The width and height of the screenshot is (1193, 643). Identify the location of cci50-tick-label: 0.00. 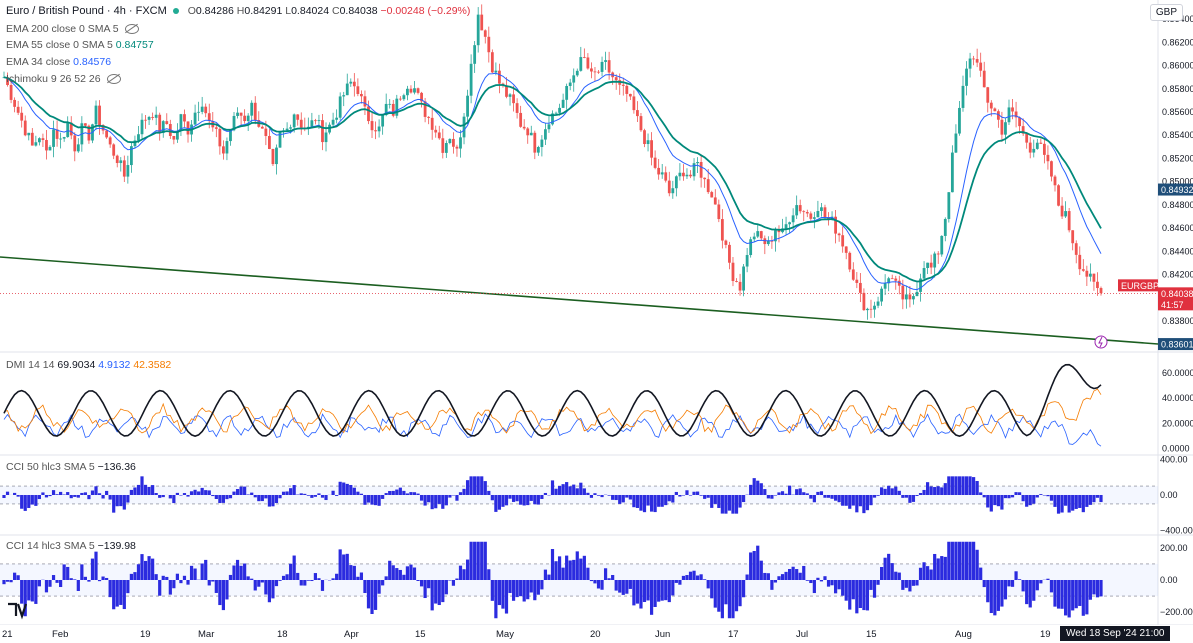
(1169, 495).